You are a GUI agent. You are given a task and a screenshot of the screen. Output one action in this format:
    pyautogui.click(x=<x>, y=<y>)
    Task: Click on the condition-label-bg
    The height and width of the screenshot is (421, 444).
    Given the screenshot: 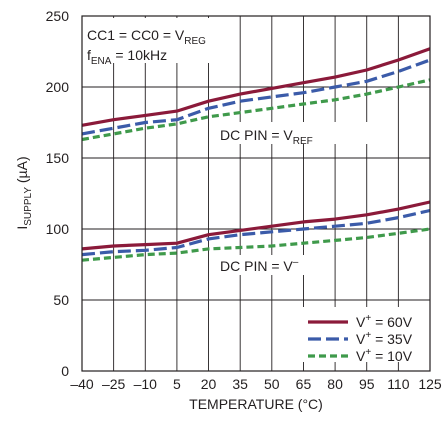 What is the action you would take?
    pyautogui.click(x=159, y=40)
    